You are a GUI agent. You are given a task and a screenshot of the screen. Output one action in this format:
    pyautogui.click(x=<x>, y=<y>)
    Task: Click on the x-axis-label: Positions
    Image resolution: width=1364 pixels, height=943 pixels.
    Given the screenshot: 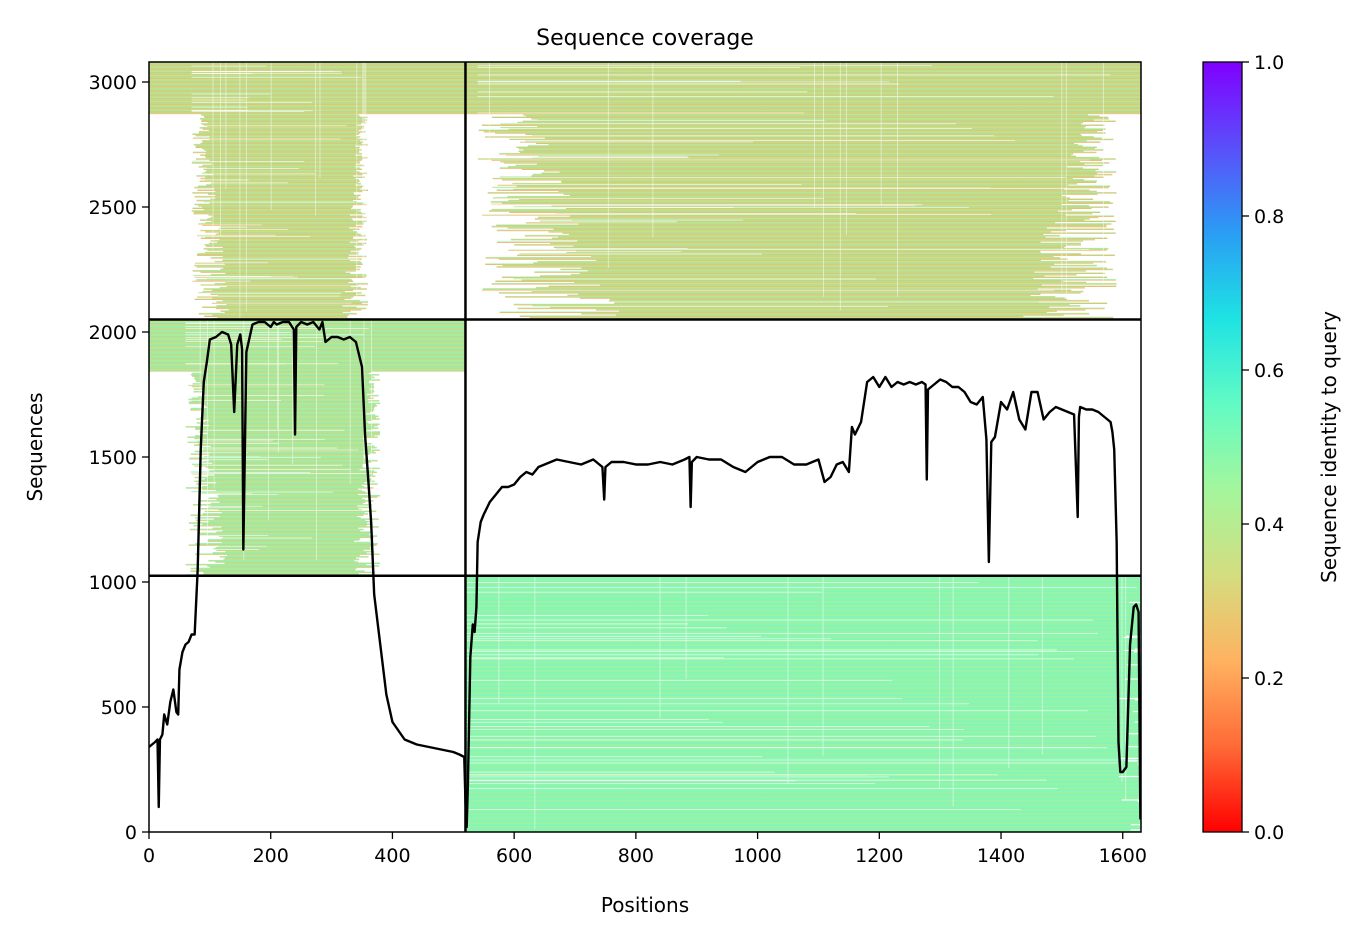 What is the action you would take?
    pyautogui.click(x=645, y=905)
    